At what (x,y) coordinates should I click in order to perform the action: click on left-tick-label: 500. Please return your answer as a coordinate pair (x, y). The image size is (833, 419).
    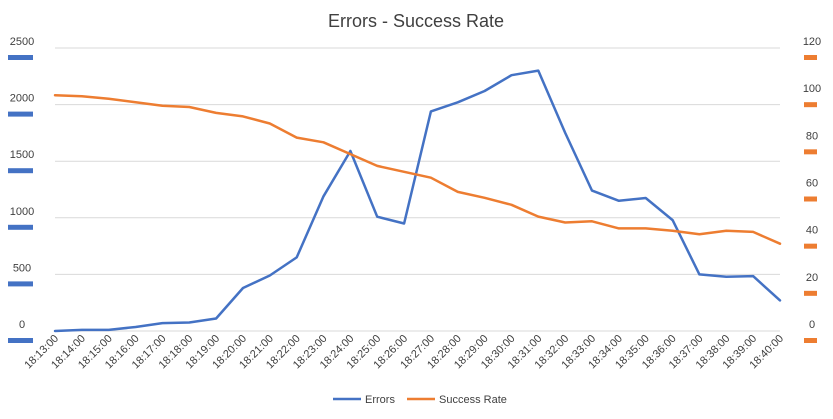
    Looking at the image, I should click on (22, 268).